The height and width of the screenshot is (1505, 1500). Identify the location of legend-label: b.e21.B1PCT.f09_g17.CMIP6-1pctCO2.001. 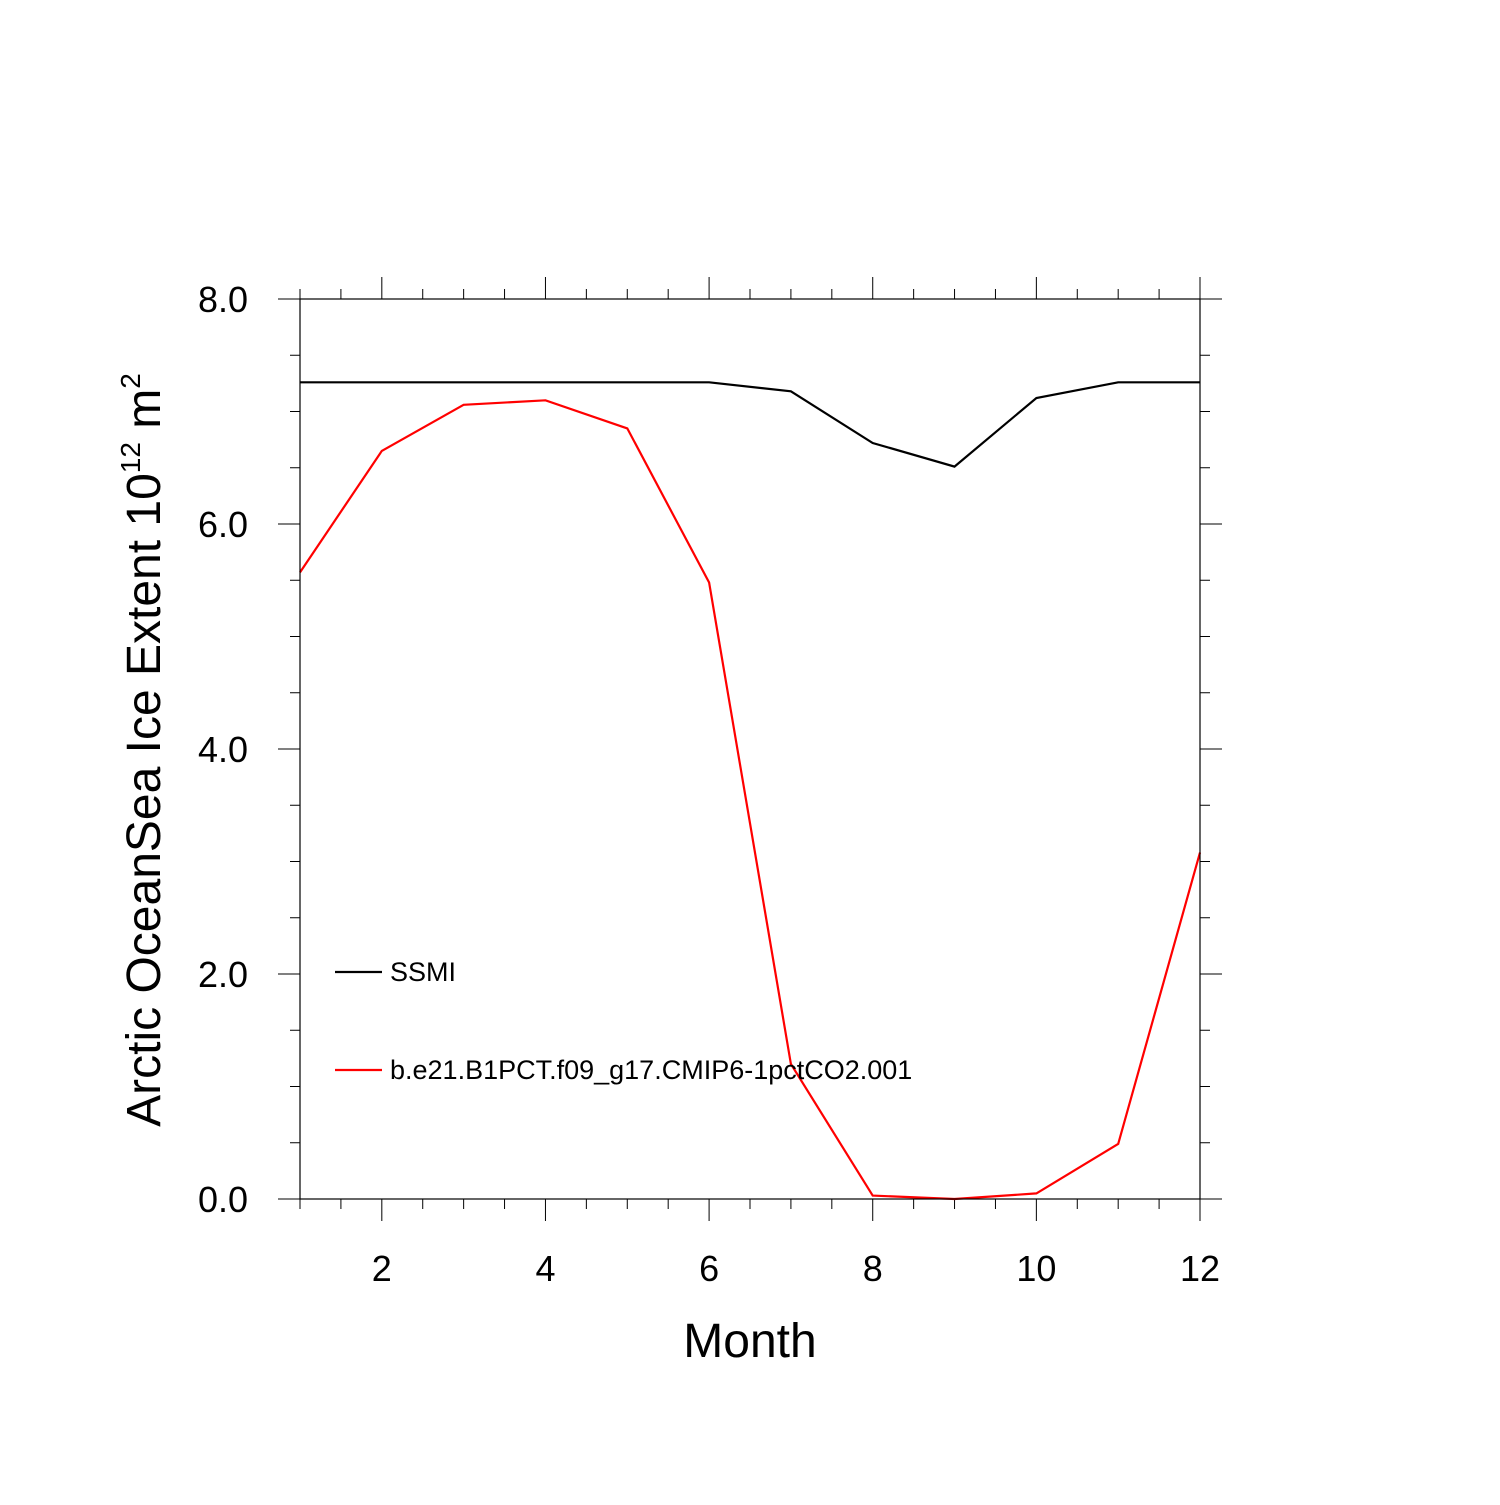
(651, 1070).